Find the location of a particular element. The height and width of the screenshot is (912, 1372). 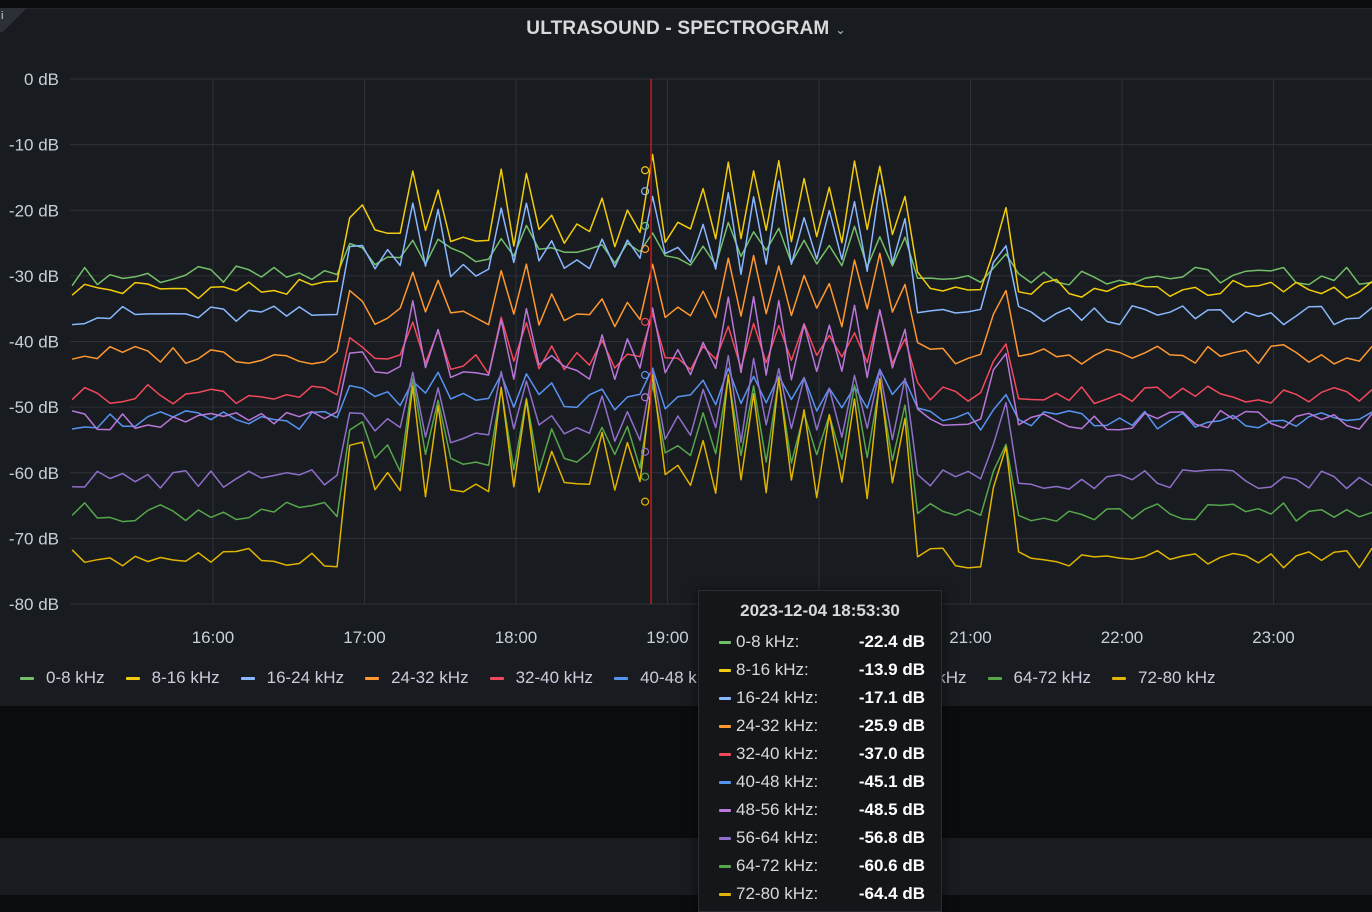

legend-label: 24-32 kHz is located at coordinates (430, 677).